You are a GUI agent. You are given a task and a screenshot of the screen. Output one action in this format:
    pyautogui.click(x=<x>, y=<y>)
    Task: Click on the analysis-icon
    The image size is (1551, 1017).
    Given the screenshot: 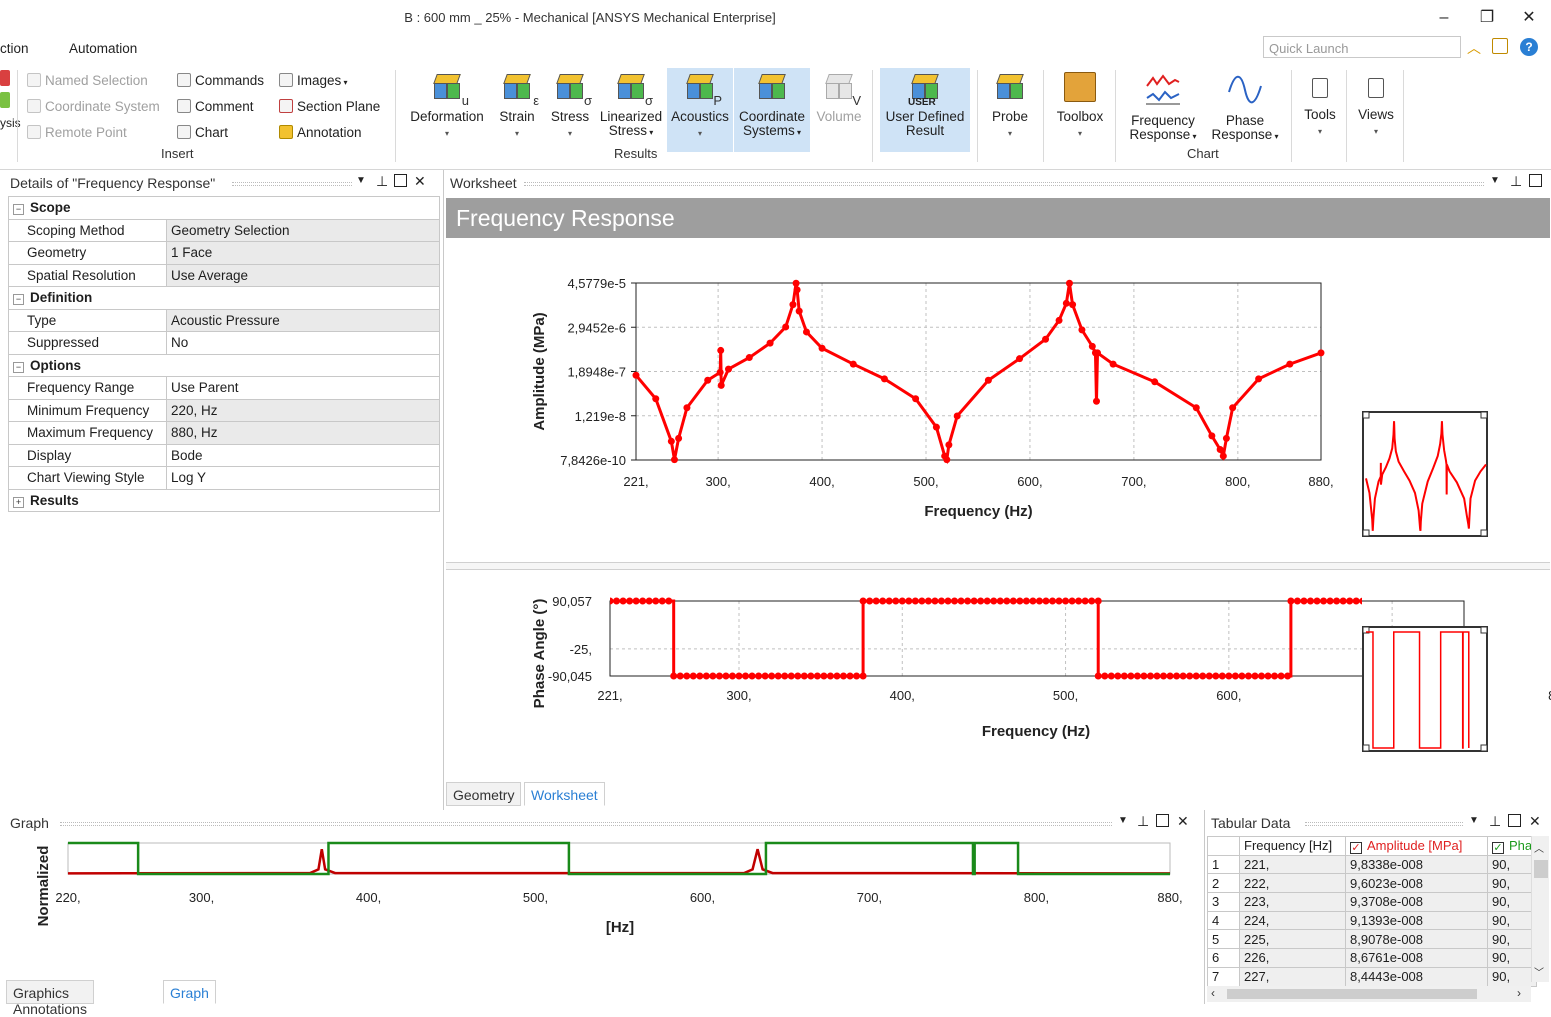 What is the action you would take?
    pyautogui.click(x=5, y=100)
    